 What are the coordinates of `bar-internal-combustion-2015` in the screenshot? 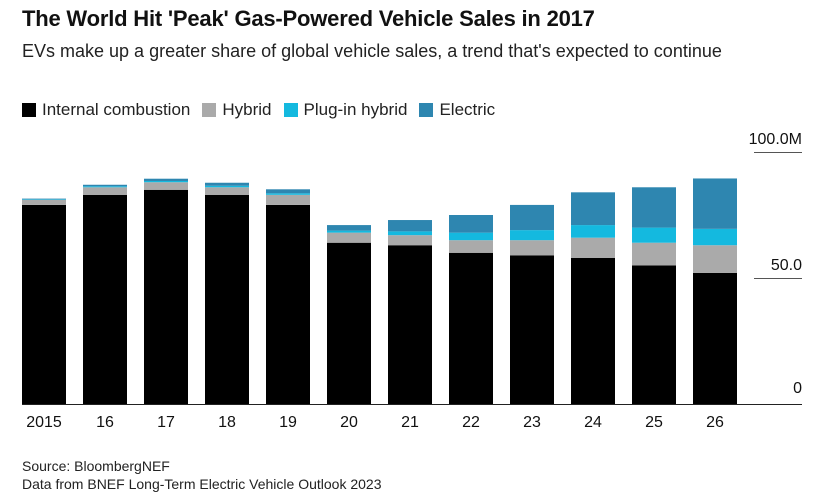 It's located at (44, 304).